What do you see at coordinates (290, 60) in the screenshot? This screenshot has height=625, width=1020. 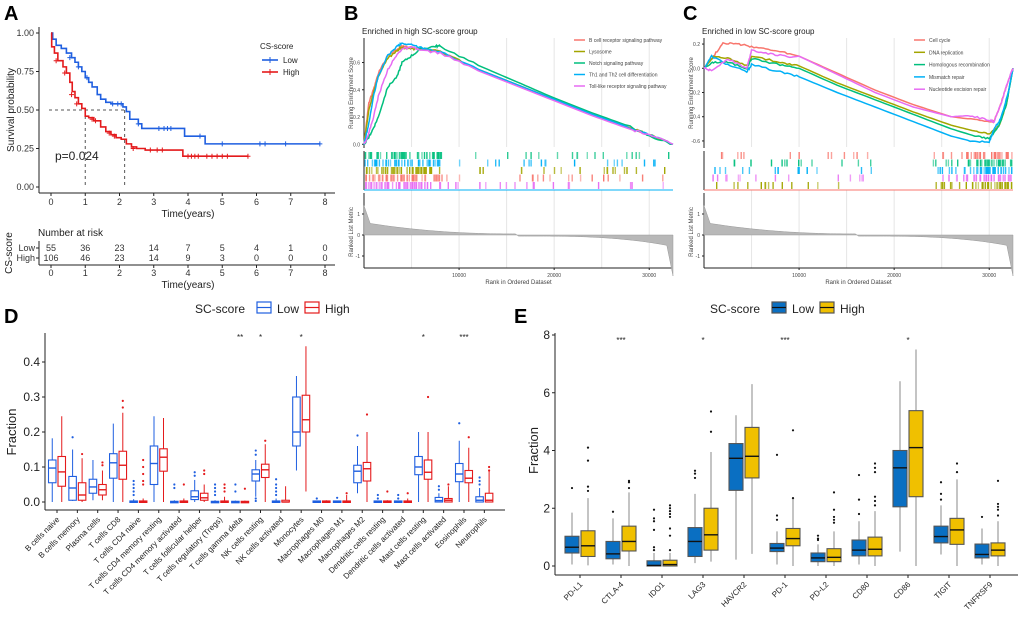 I see `legend-label: Low` at bounding box center [290, 60].